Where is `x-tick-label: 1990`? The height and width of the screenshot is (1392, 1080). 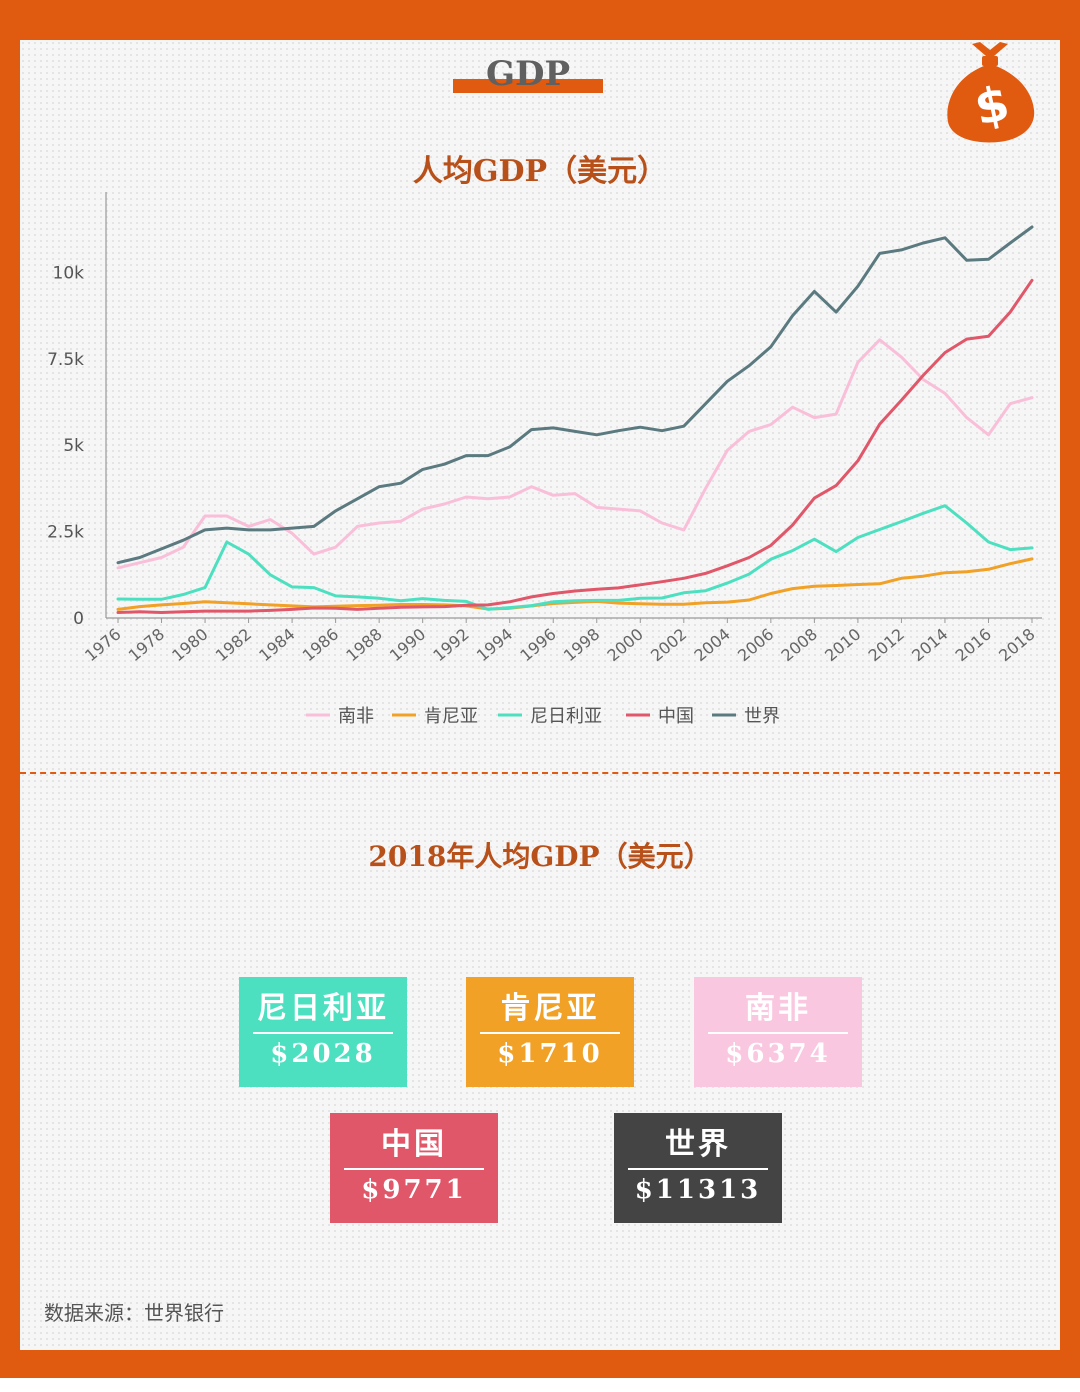 x-tick-label: 1990 is located at coordinates (407, 645).